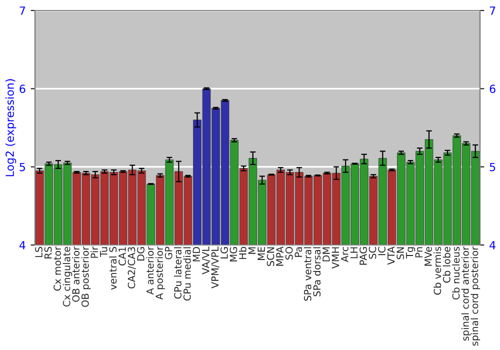  Describe the element at coordinates (22, 167) in the screenshot. I see `y-tick-label: 5` at that location.